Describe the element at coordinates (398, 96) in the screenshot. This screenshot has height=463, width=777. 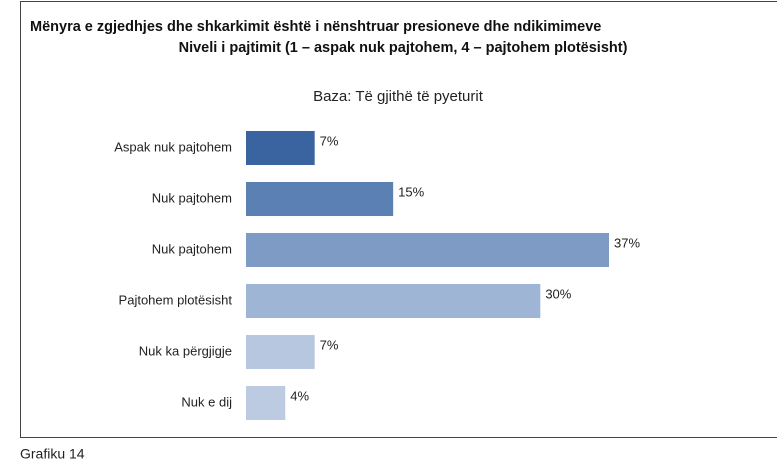
I see `chart-subtitle: Baza: Të gjithë të pyeturit` at that location.